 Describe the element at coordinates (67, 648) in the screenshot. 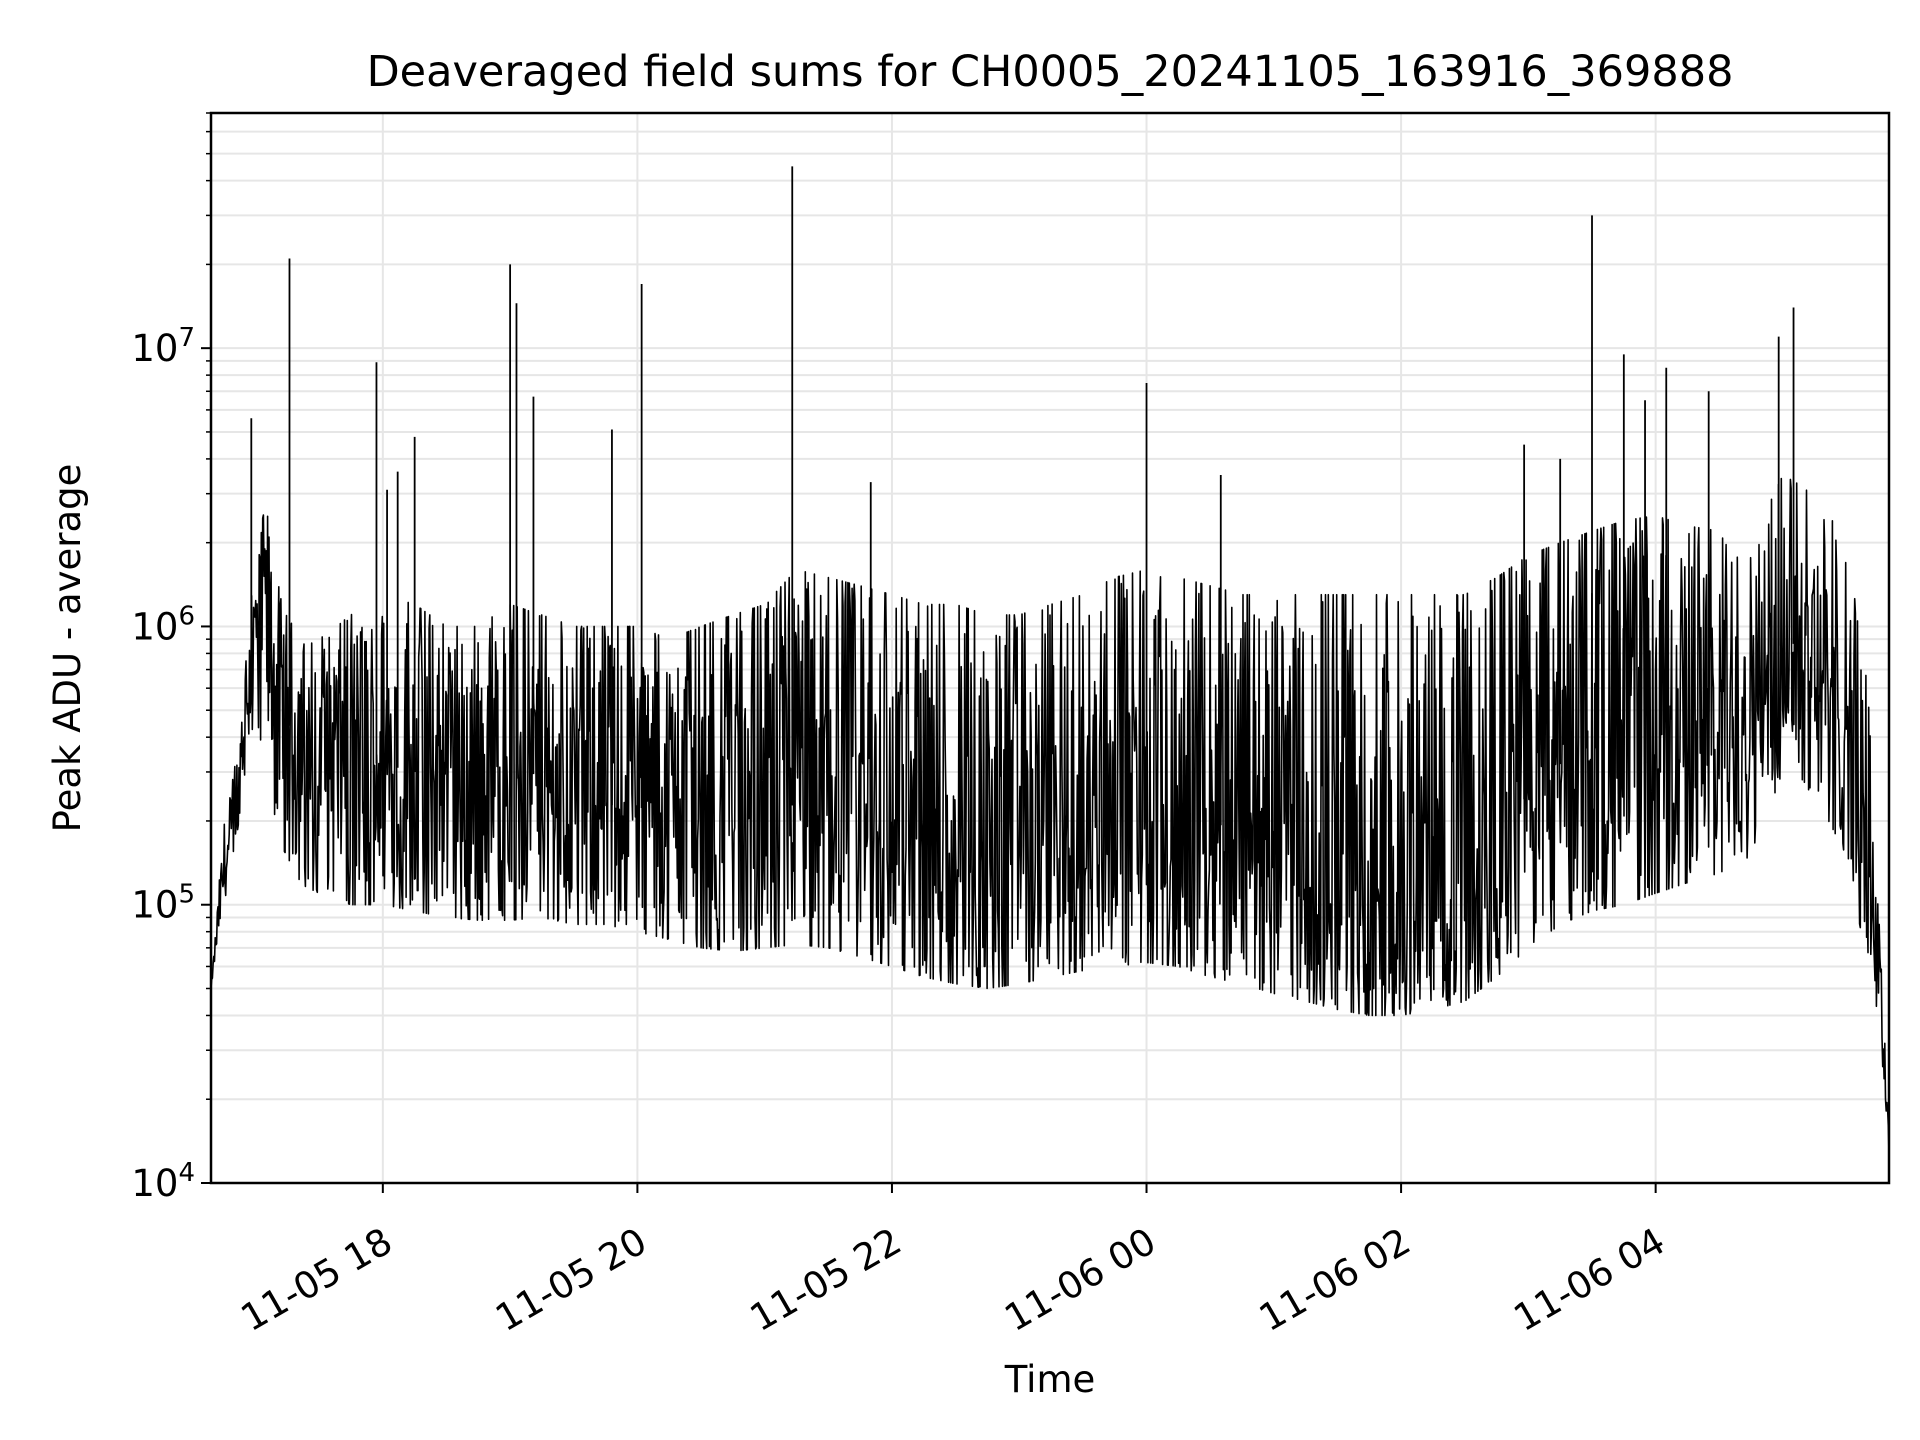

I see `y-axis-label: Peak ADU - average` at that location.